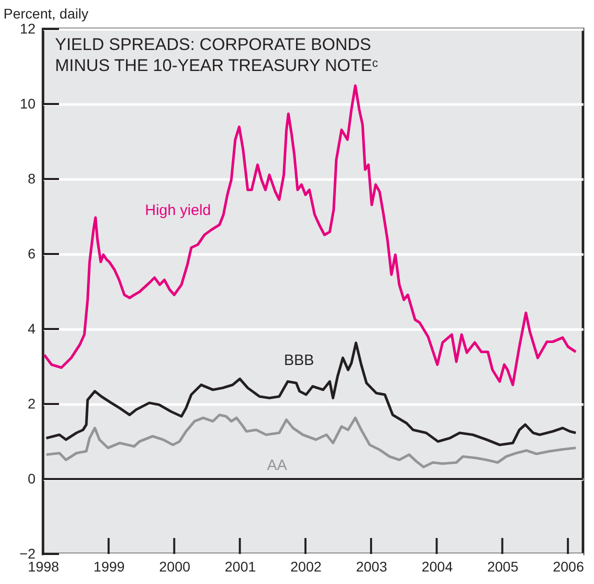  What do you see at coordinates (28, 554) in the screenshot?
I see `y-tick-label: −2` at bounding box center [28, 554].